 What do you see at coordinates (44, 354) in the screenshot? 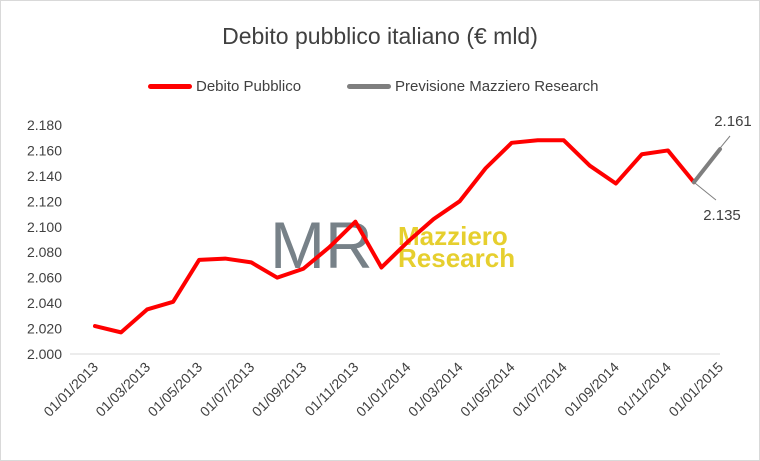
I see `y-tick-label: 2.000` at bounding box center [44, 354].